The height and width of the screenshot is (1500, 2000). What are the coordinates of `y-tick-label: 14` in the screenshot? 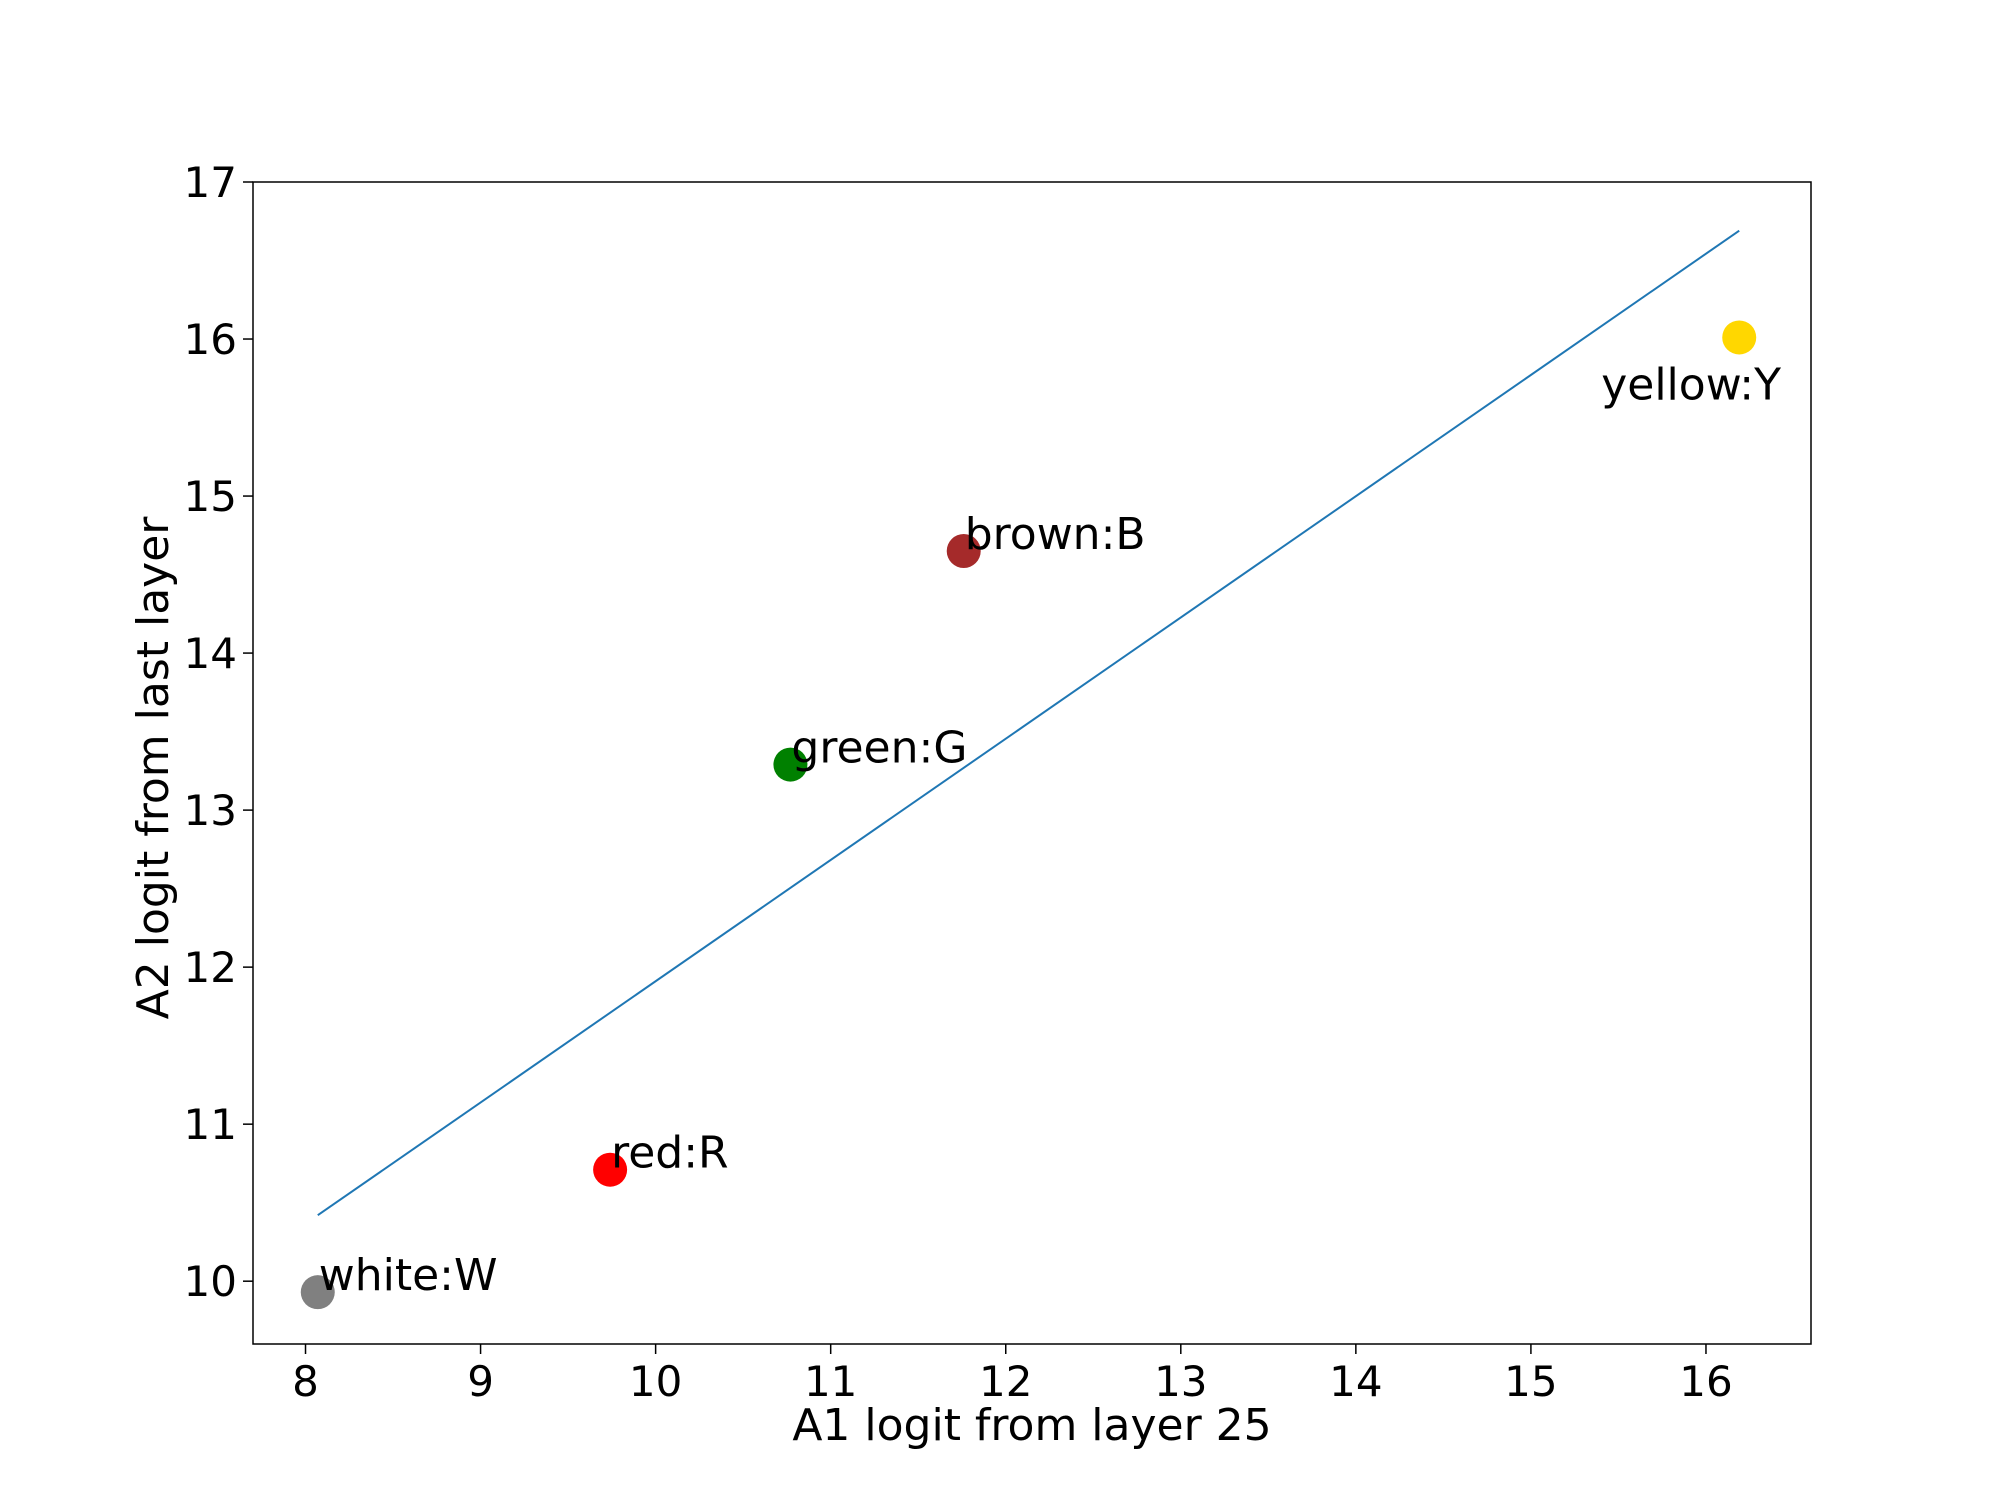 It's located at (210, 653).